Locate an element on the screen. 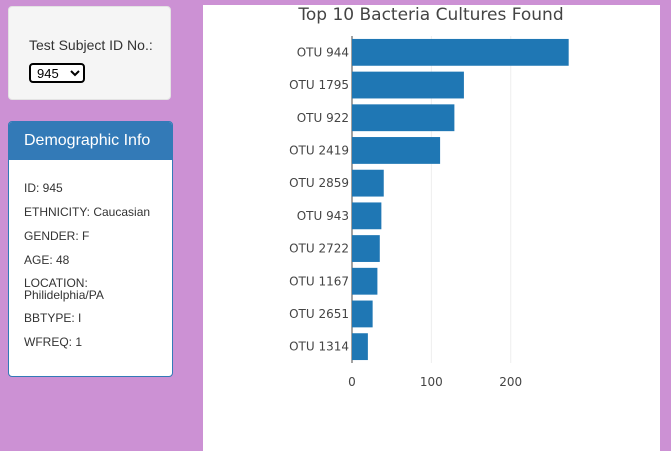 This screenshot has width=671, height=451. y-tick-label: OTU 944 is located at coordinates (323, 52).